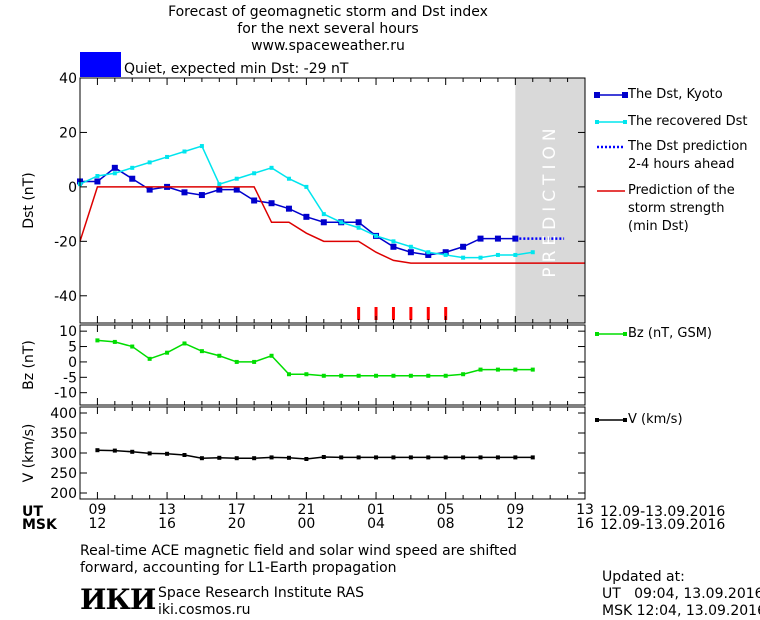 The height and width of the screenshot is (620, 760). What do you see at coordinates (65, 297) in the screenshot?
I see `y-tick-label: -40` at bounding box center [65, 297].